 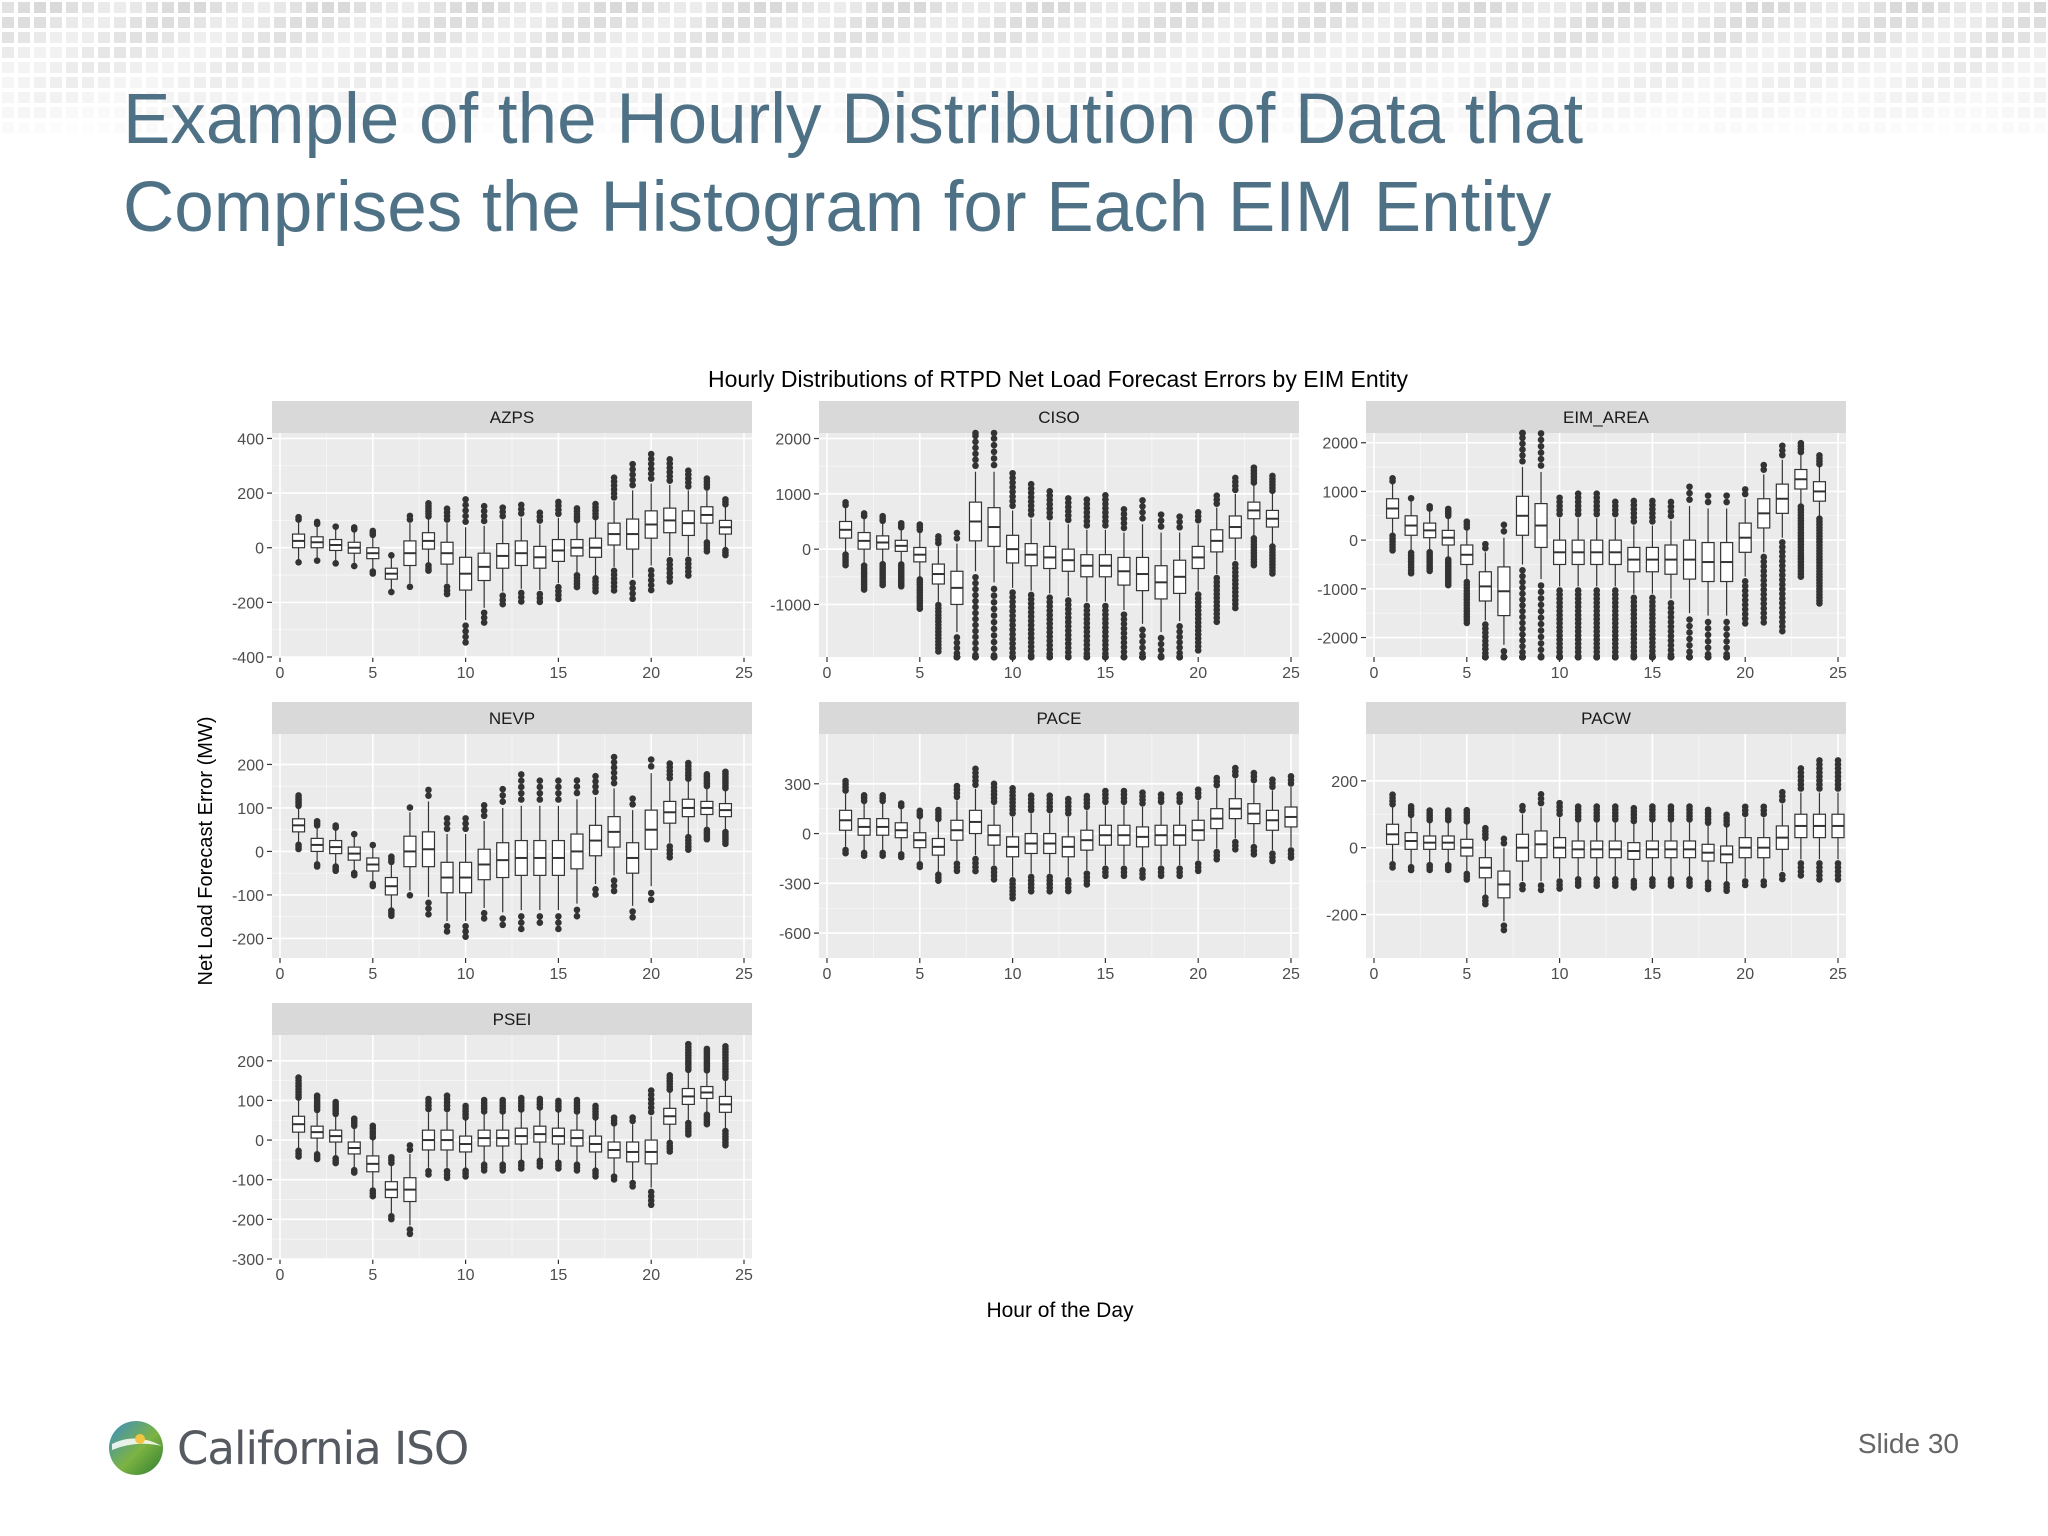 I want to click on california-iso-logo, so click(x=136, y=1448).